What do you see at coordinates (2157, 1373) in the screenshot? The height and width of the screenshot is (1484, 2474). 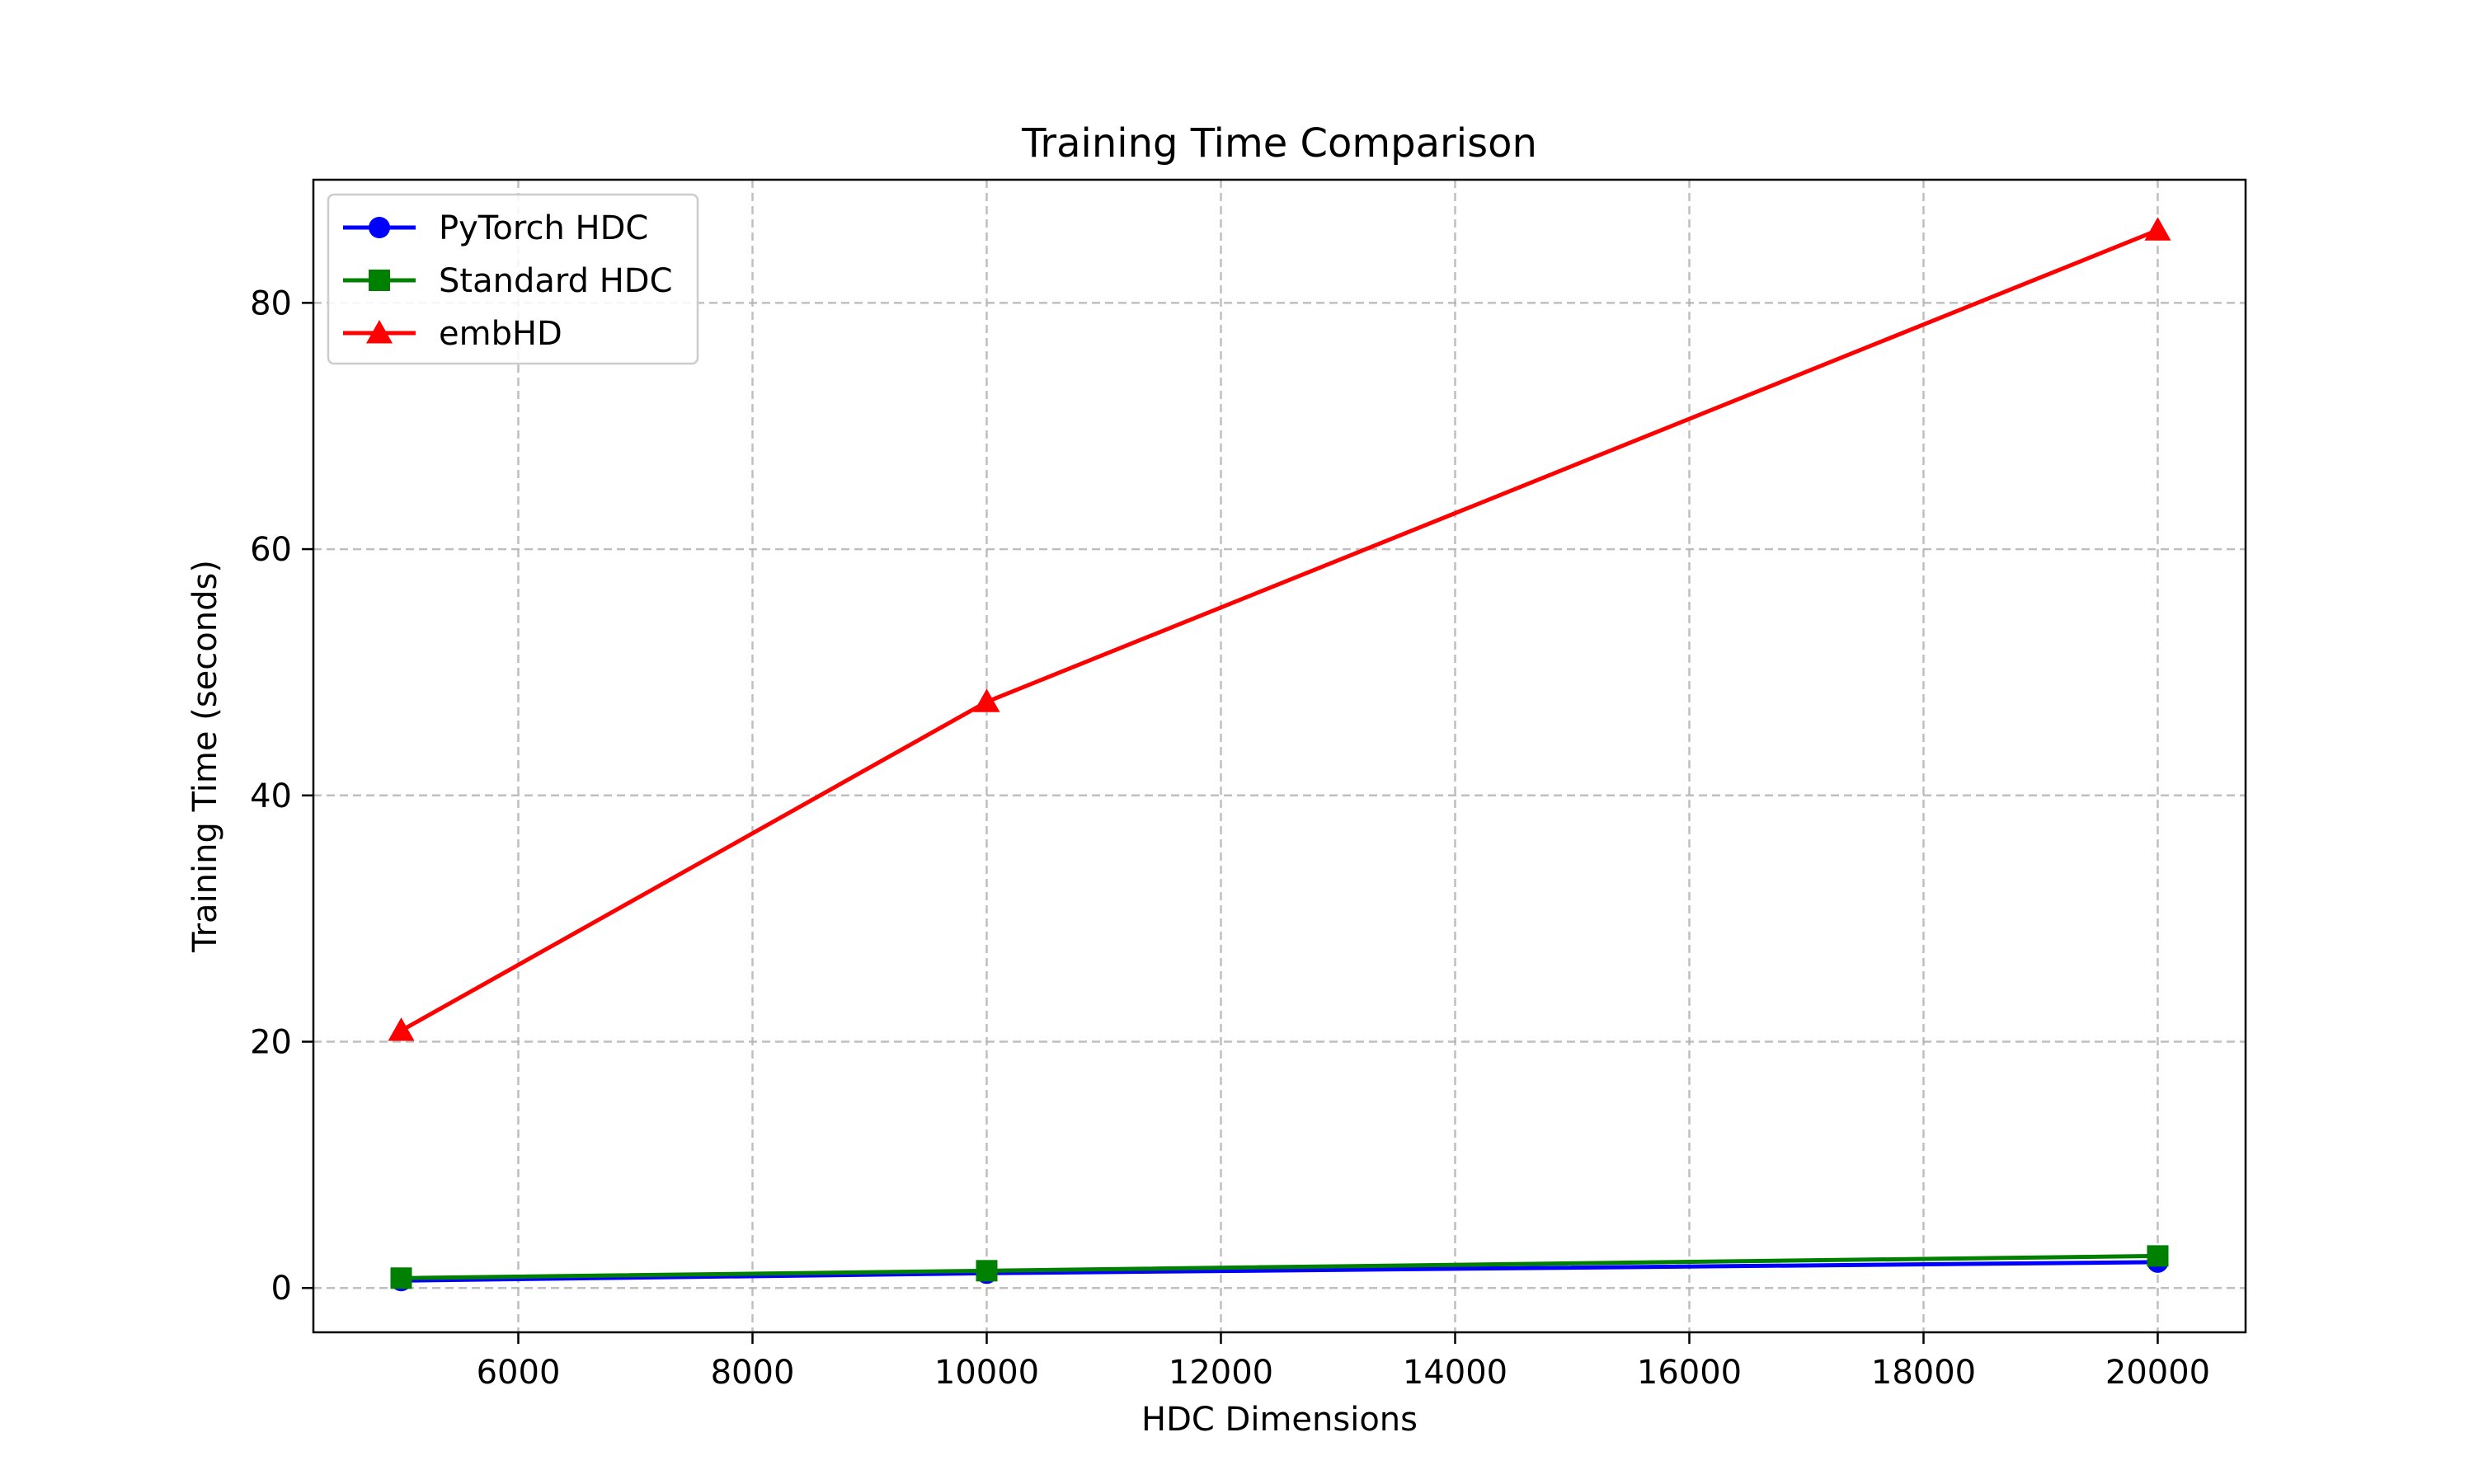 I see `x-tick-label: 20000` at bounding box center [2157, 1373].